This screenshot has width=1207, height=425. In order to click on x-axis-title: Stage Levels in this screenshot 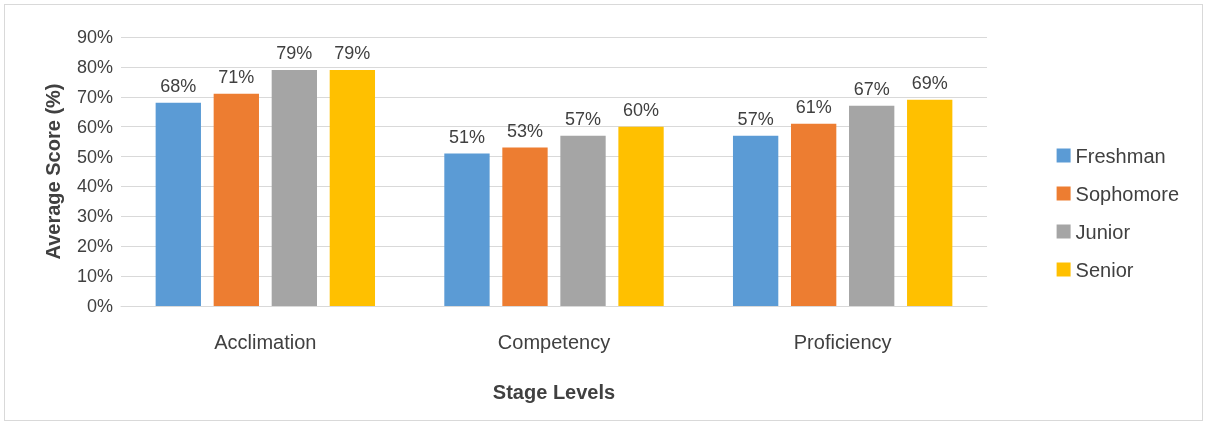, I will do `click(554, 392)`.